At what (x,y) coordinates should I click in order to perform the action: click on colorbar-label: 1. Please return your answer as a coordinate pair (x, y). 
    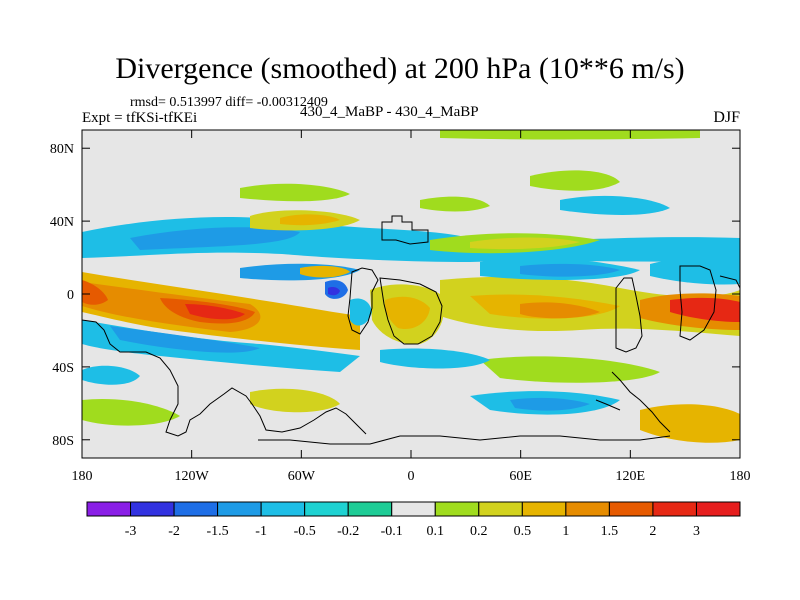
    Looking at the image, I should click on (565, 531).